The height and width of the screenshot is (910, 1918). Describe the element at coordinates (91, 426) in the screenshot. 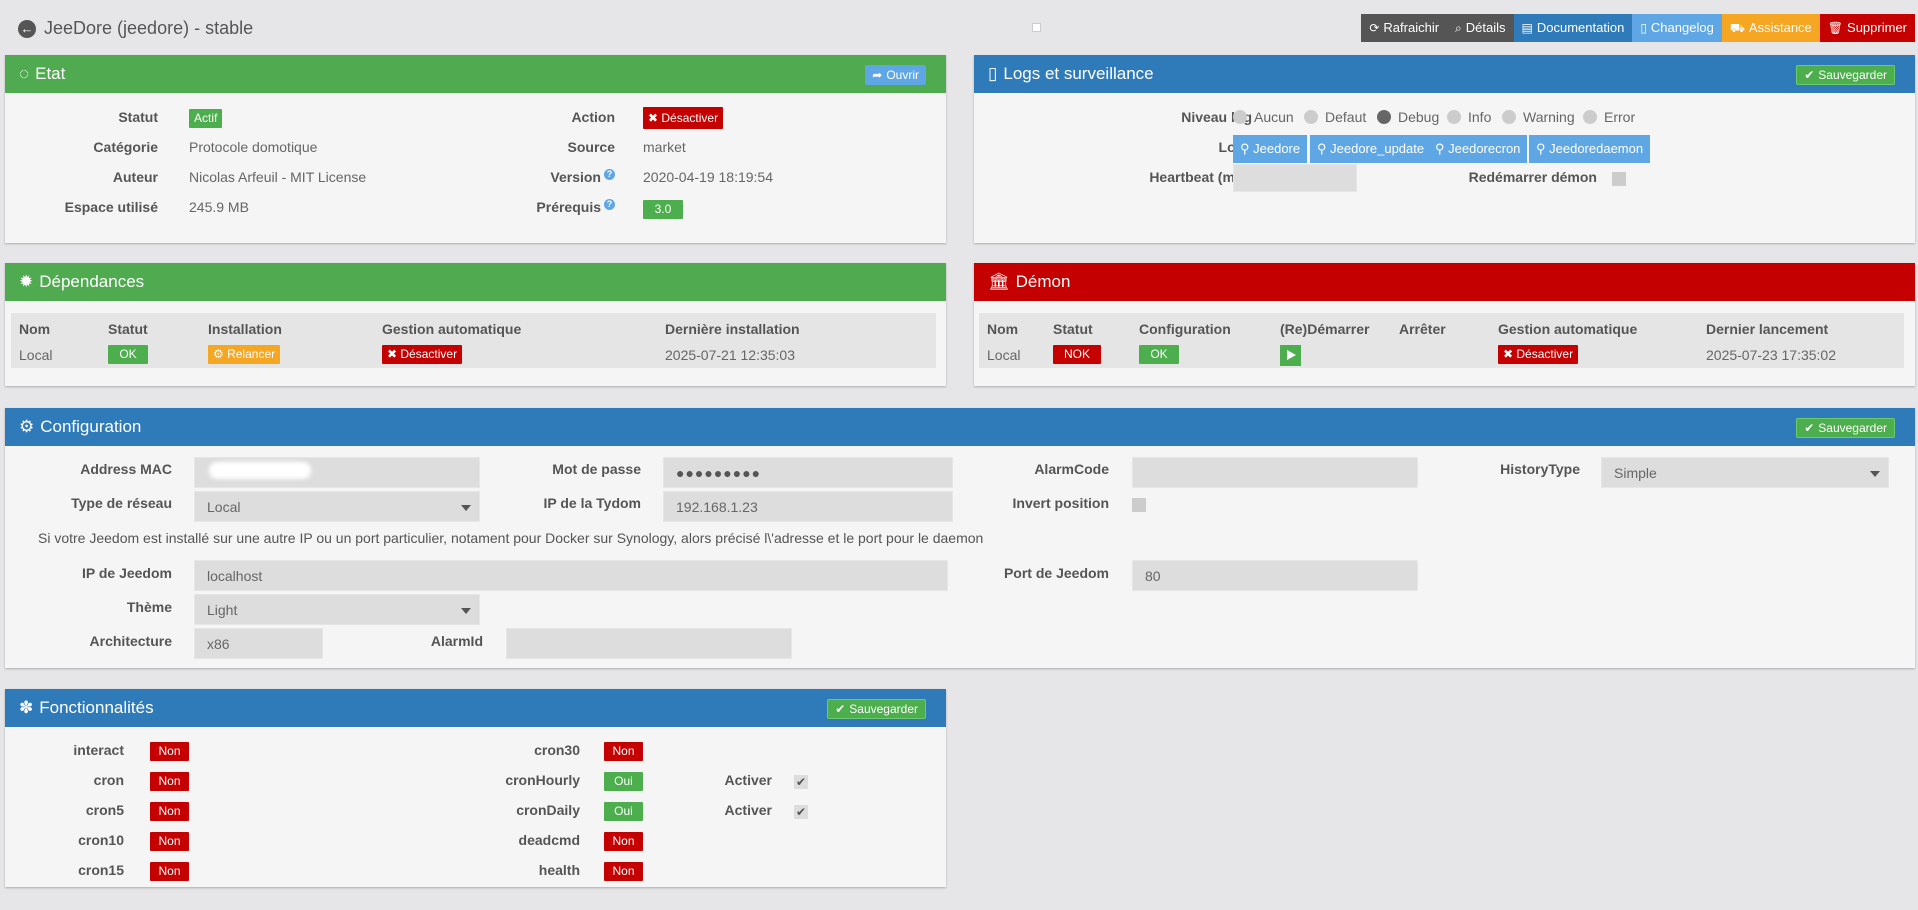

I see `configuration-title: Configuration` at that location.